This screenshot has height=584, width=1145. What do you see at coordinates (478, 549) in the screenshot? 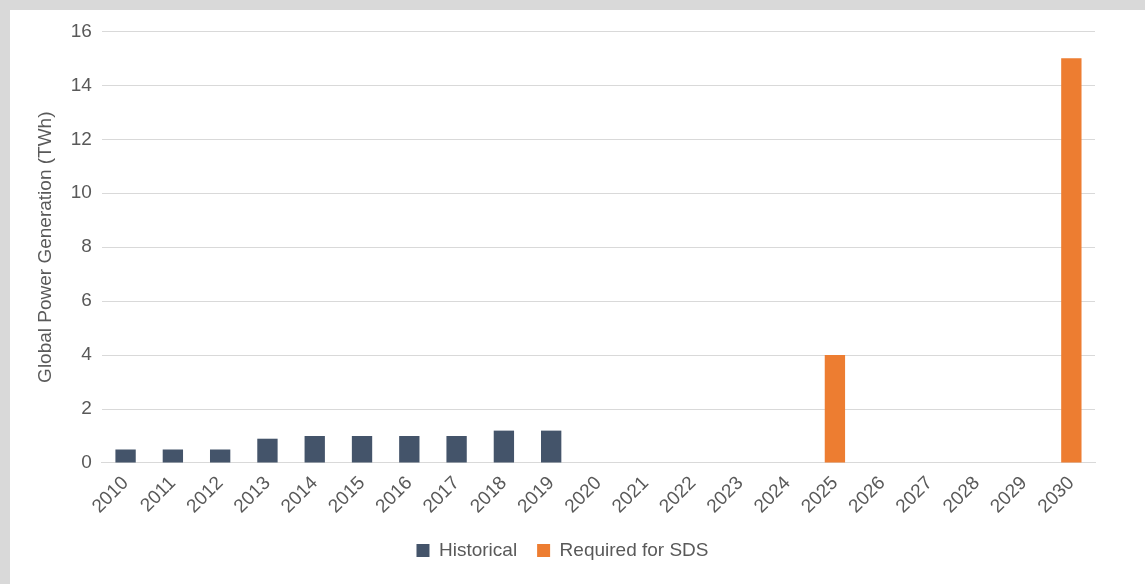
I see `legend-label: Historical` at bounding box center [478, 549].